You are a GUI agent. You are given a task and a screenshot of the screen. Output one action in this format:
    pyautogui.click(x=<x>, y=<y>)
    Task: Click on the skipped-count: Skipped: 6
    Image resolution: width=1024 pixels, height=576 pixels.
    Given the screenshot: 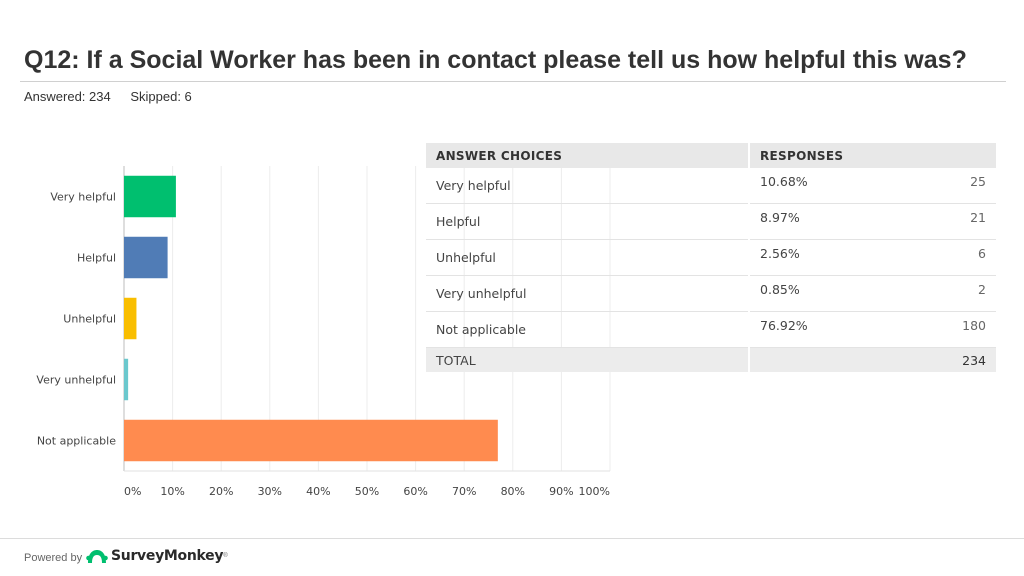 What is the action you would take?
    pyautogui.click(x=161, y=96)
    